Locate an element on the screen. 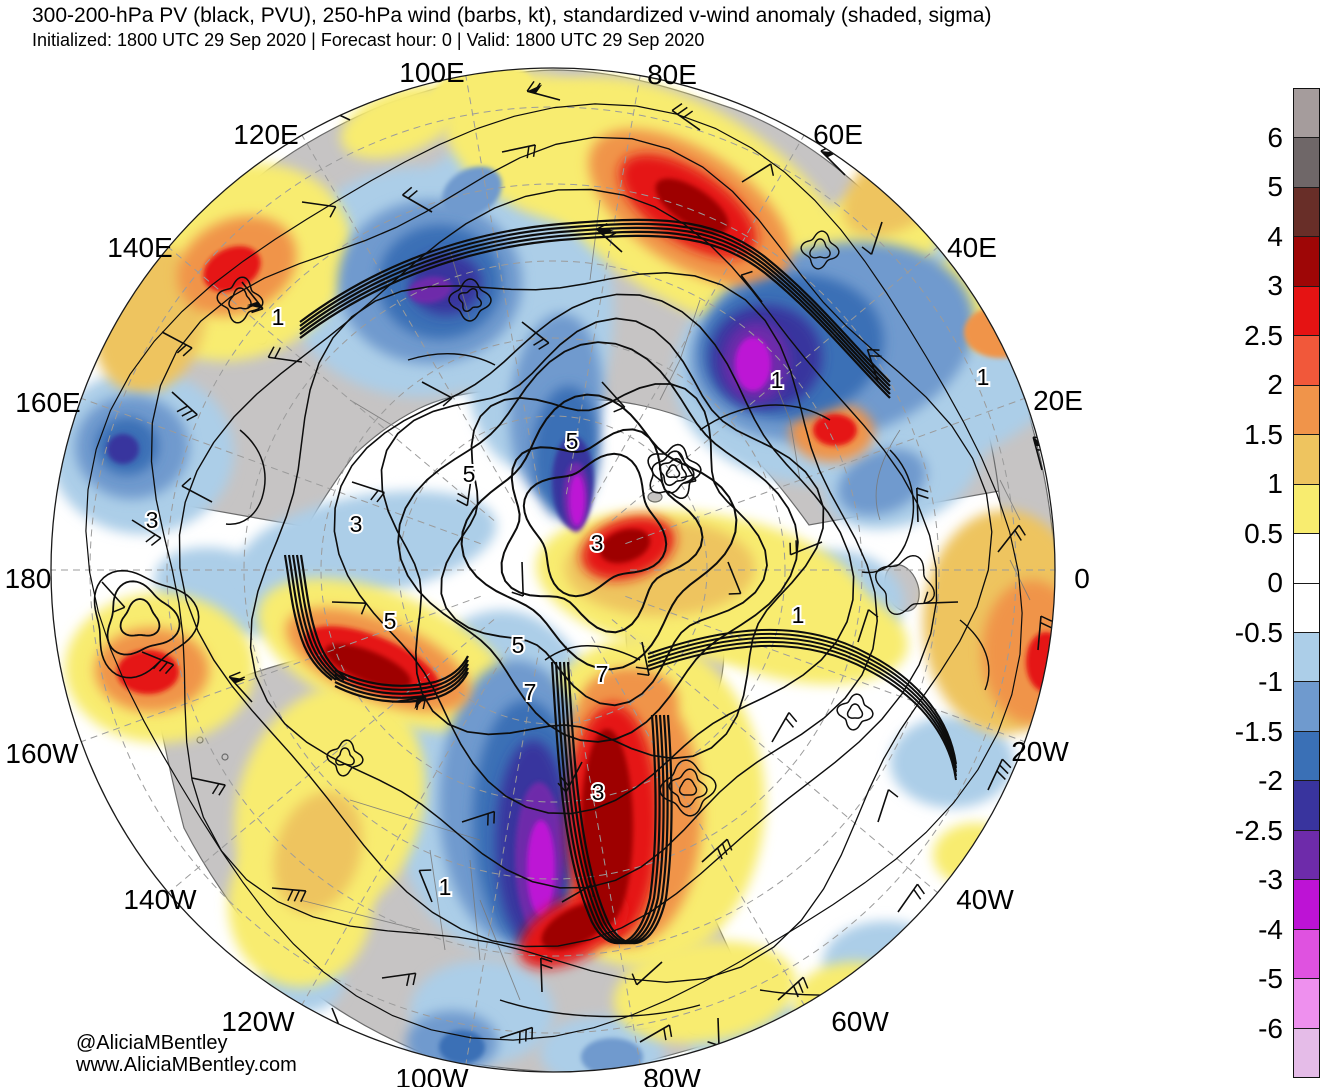  colorbar-tick-label: -0.5 is located at coordinates (1258, 632).